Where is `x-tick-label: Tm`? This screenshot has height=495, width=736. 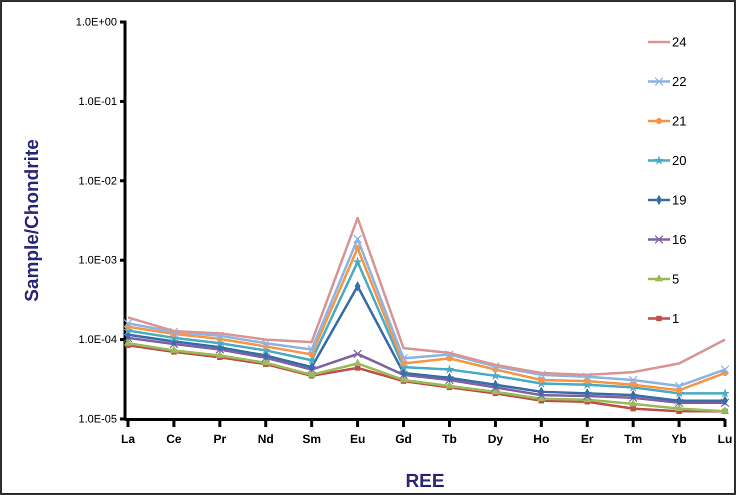 x-tick-label: Tm is located at coordinates (633, 439).